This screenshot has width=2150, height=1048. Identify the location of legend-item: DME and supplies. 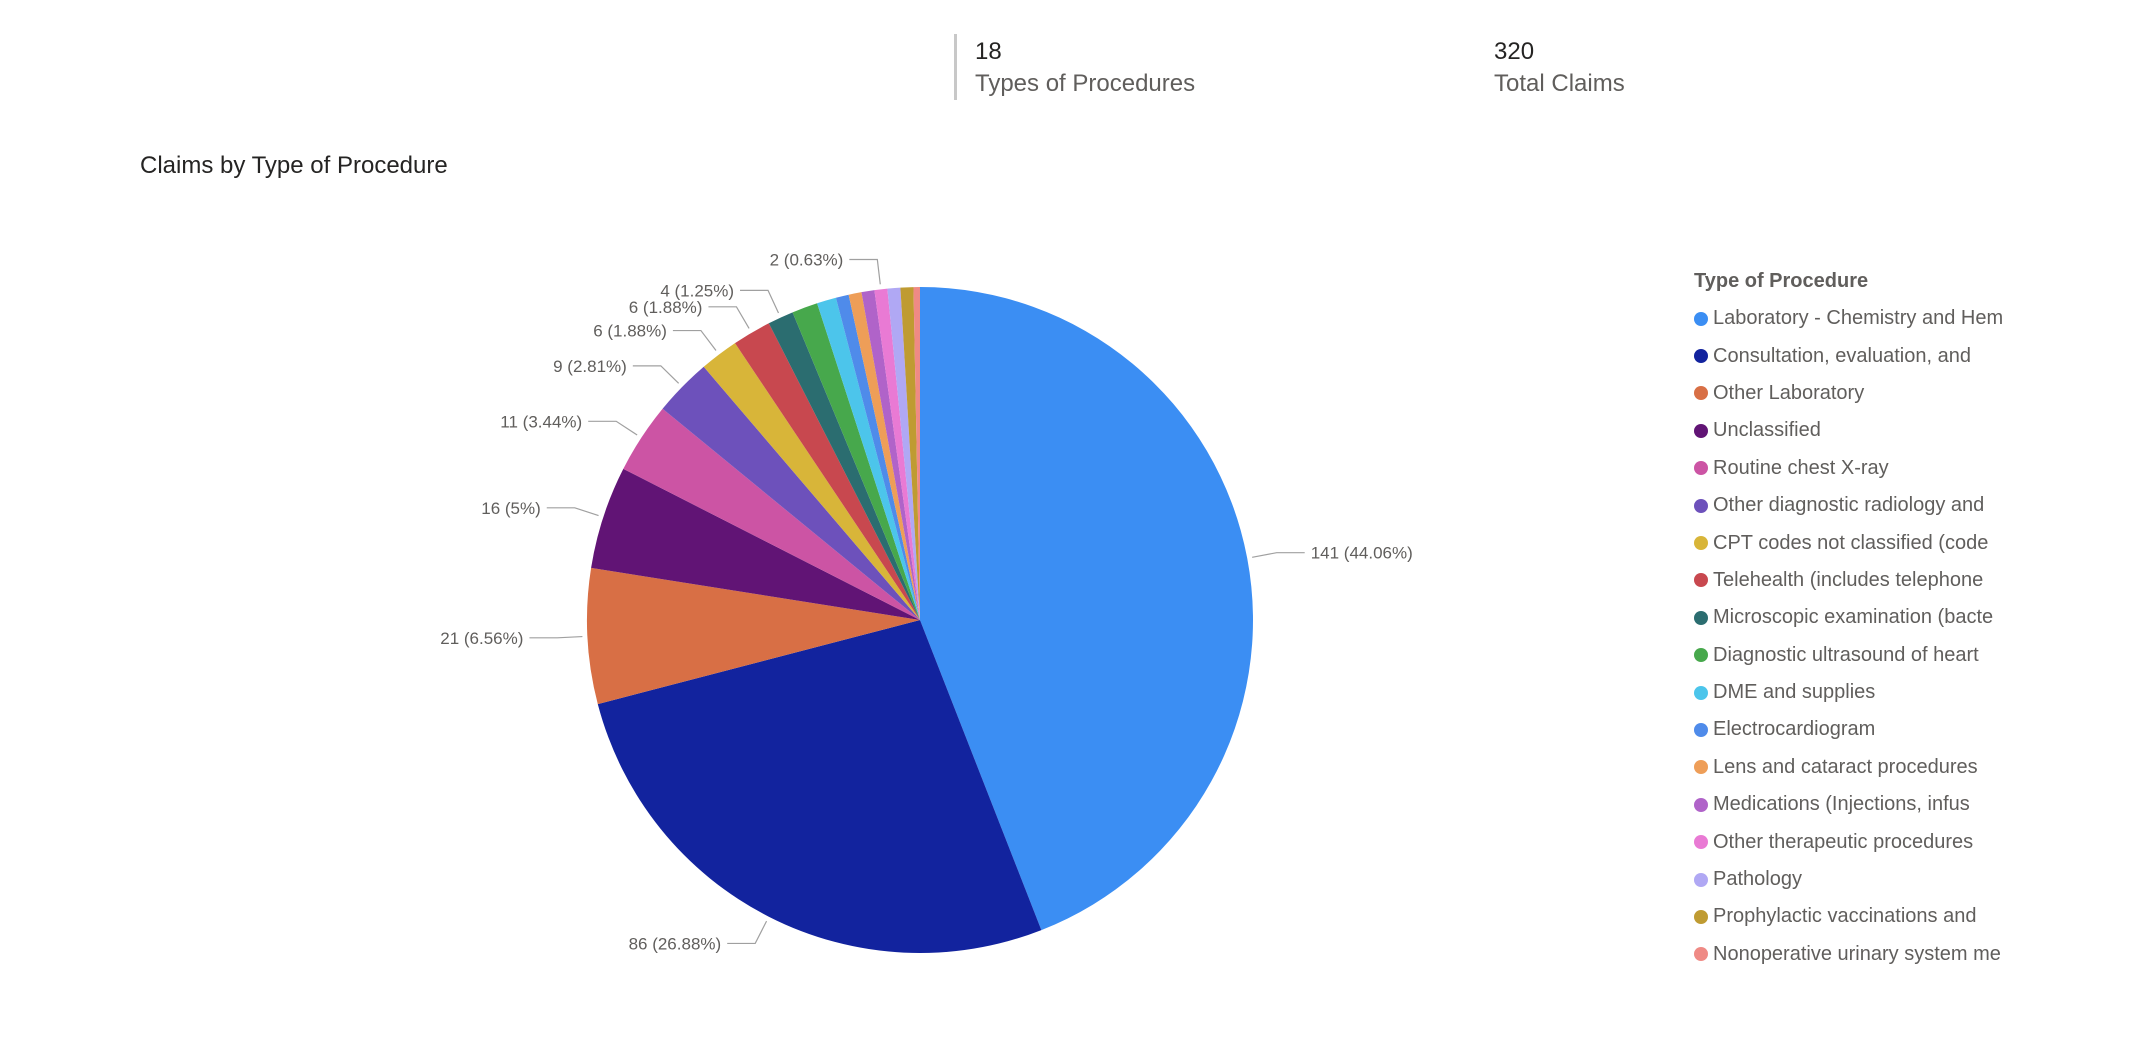
(1848, 692).